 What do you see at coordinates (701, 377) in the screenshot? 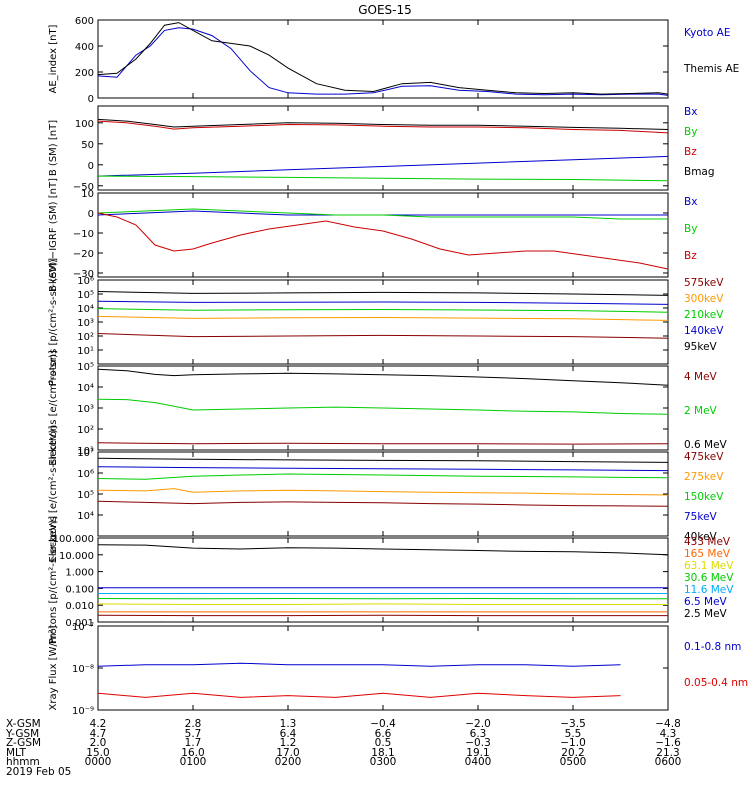
I see `legend-entry: 4 MeV` at bounding box center [701, 377].